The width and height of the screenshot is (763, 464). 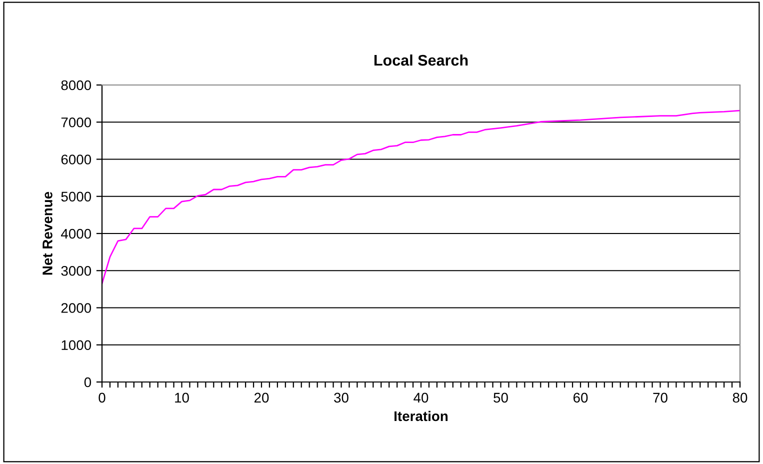 What do you see at coordinates (76, 85) in the screenshot?
I see `y-tick-label: 8000` at bounding box center [76, 85].